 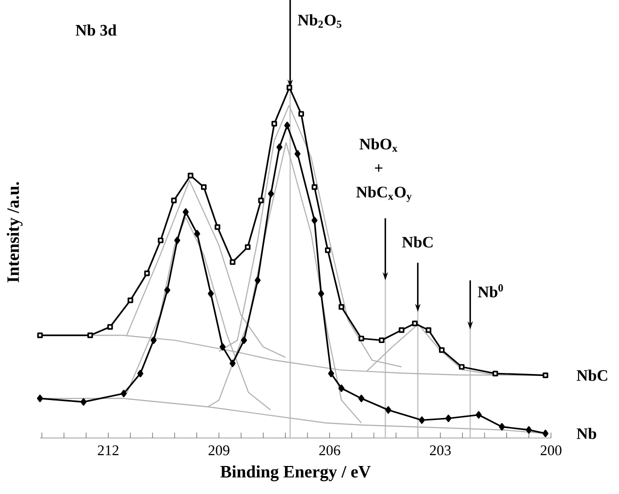 I want to click on x-tick-label: 212, so click(x=108, y=450).